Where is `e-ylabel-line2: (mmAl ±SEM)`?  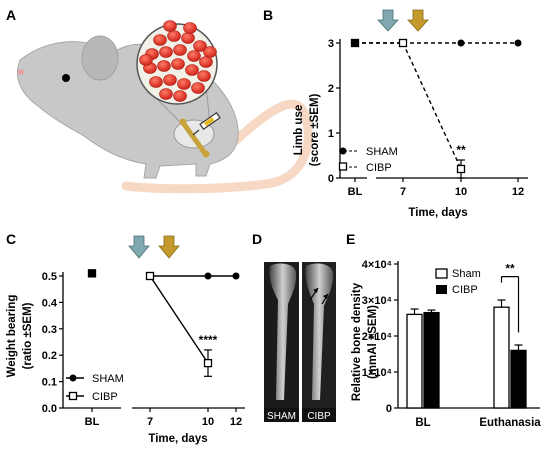
e-ylabel-line2: (mmAl ±SEM) is located at coordinates (373, 342).